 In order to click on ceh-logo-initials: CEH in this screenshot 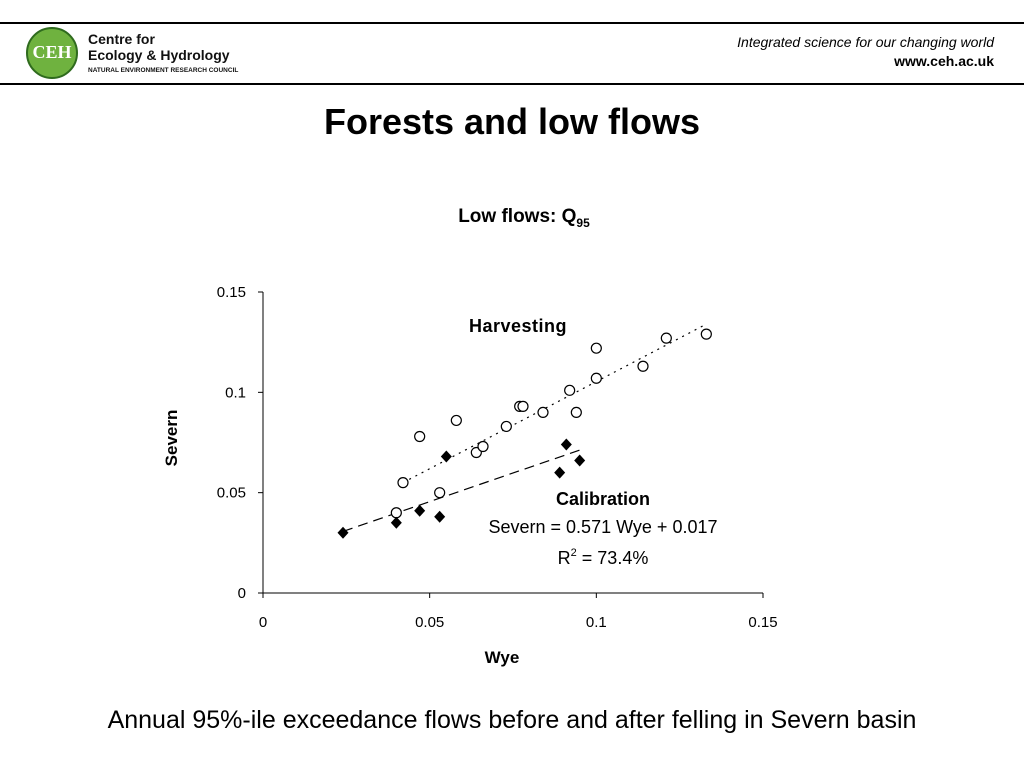, I will do `click(52, 52)`.